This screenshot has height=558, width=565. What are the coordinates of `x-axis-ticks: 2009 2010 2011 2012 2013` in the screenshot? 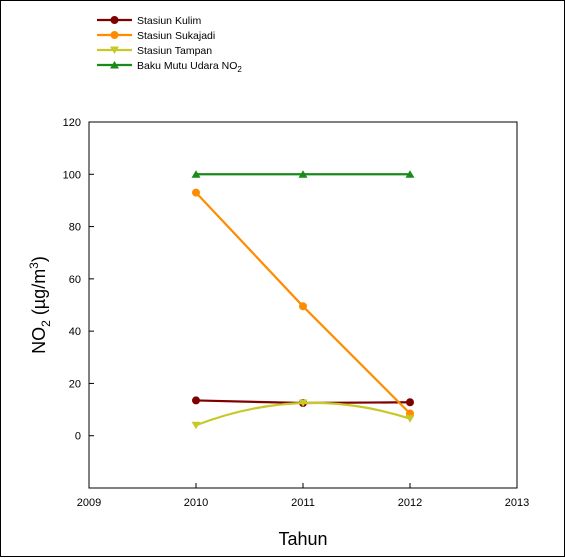 It's located at (303, 496).